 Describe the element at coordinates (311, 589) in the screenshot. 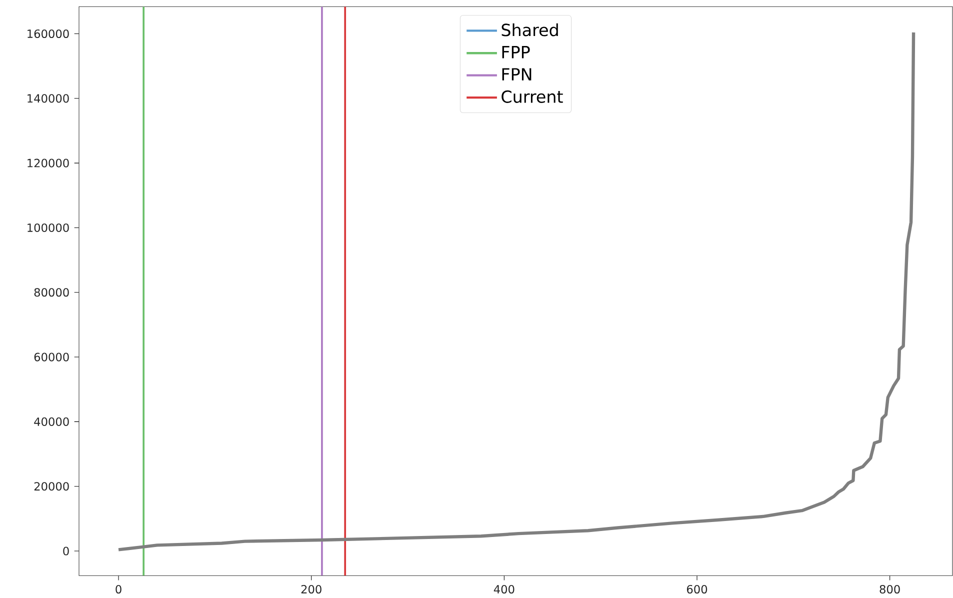

I see `x-tick-label: 200` at that location.